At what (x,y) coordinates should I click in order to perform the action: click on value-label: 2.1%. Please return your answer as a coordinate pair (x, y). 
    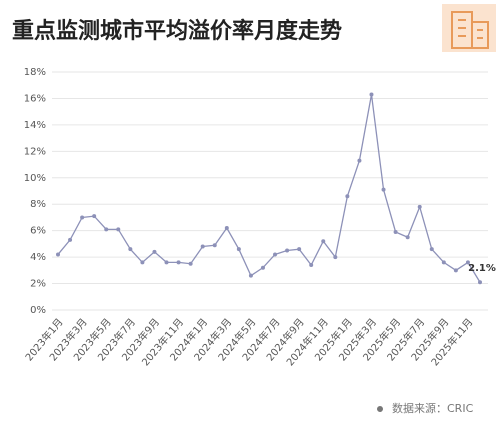
    Looking at the image, I should click on (482, 268).